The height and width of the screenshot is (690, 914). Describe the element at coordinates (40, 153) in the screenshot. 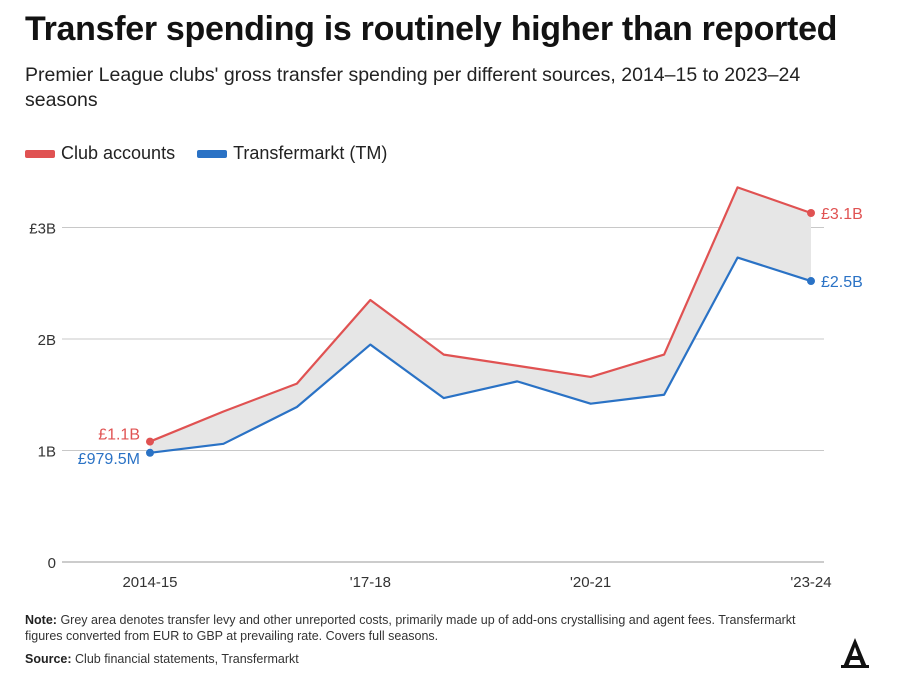

I see `legend-swatch-club` at that location.